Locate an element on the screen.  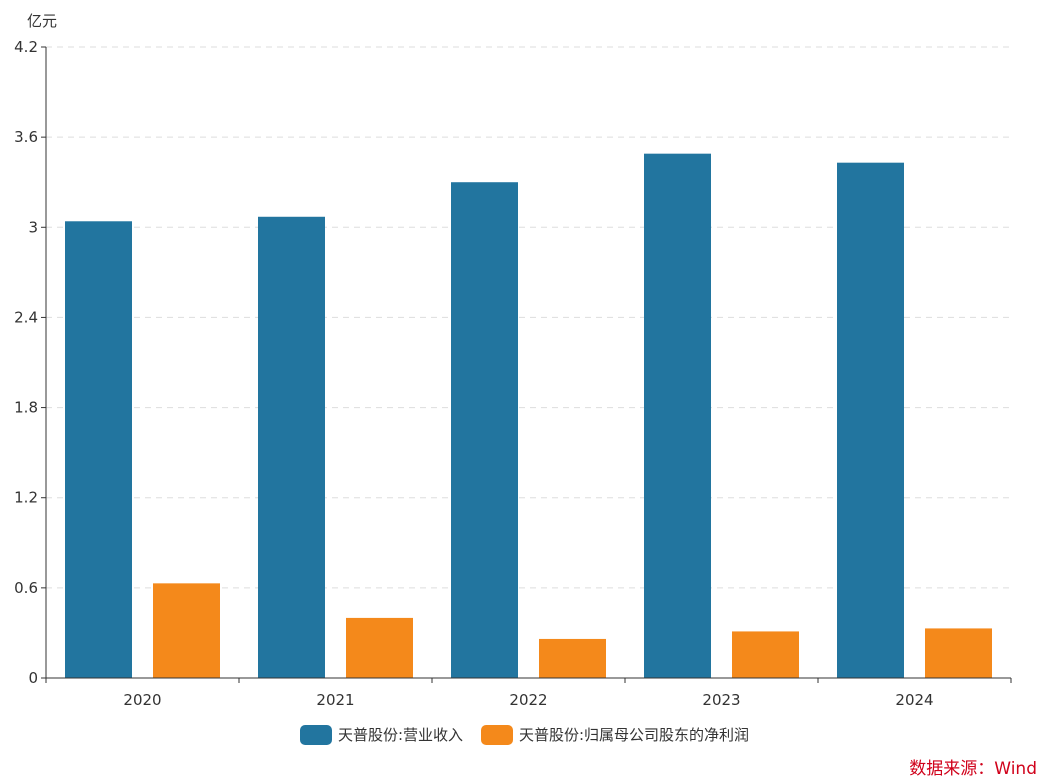
y-tick-label: 3.6 is located at coordinates (26, 137).